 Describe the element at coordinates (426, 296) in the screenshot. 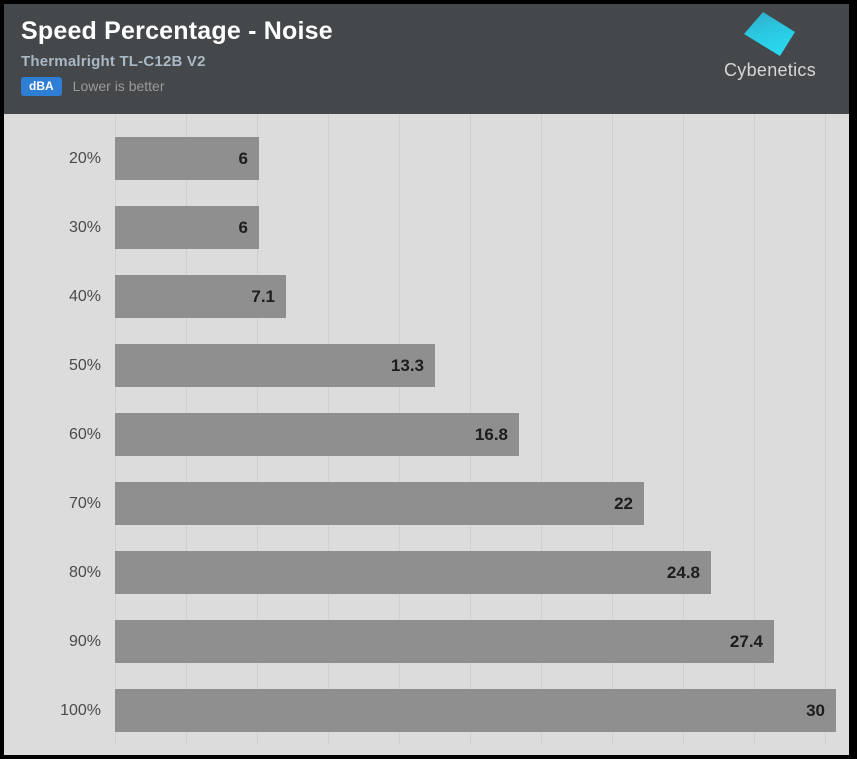

I see `bar-row: 40% 7.1` at that location.